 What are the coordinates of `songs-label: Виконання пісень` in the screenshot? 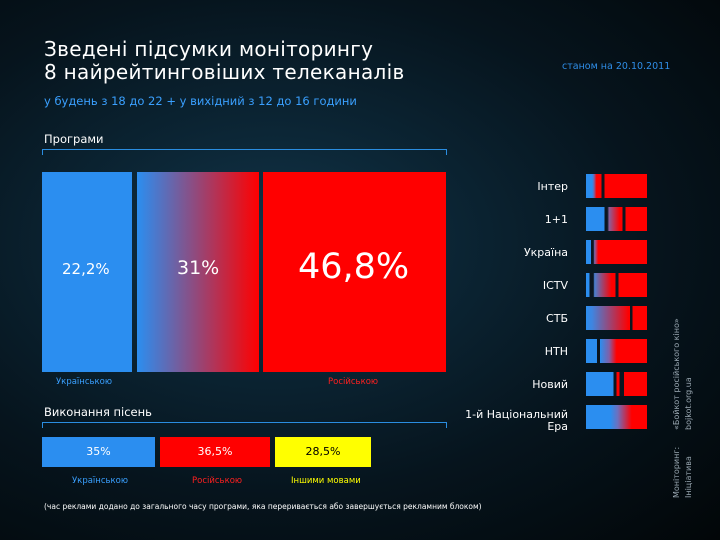 It's located at (98, 412).